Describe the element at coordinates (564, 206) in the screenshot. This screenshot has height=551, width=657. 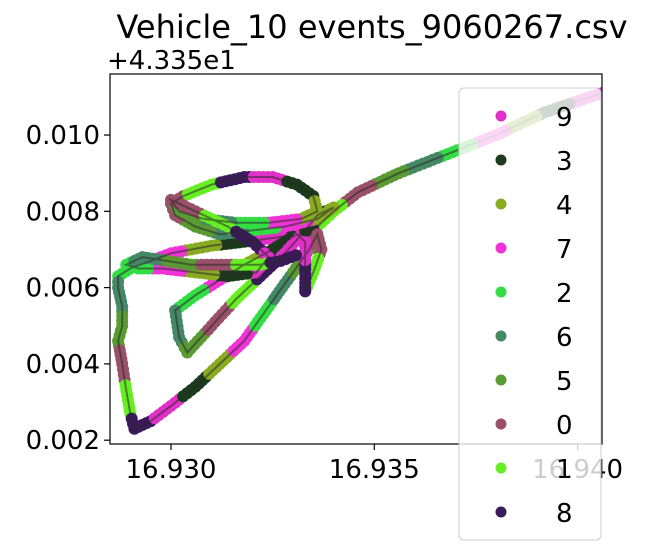
I see `legend-label: 4` at that location.